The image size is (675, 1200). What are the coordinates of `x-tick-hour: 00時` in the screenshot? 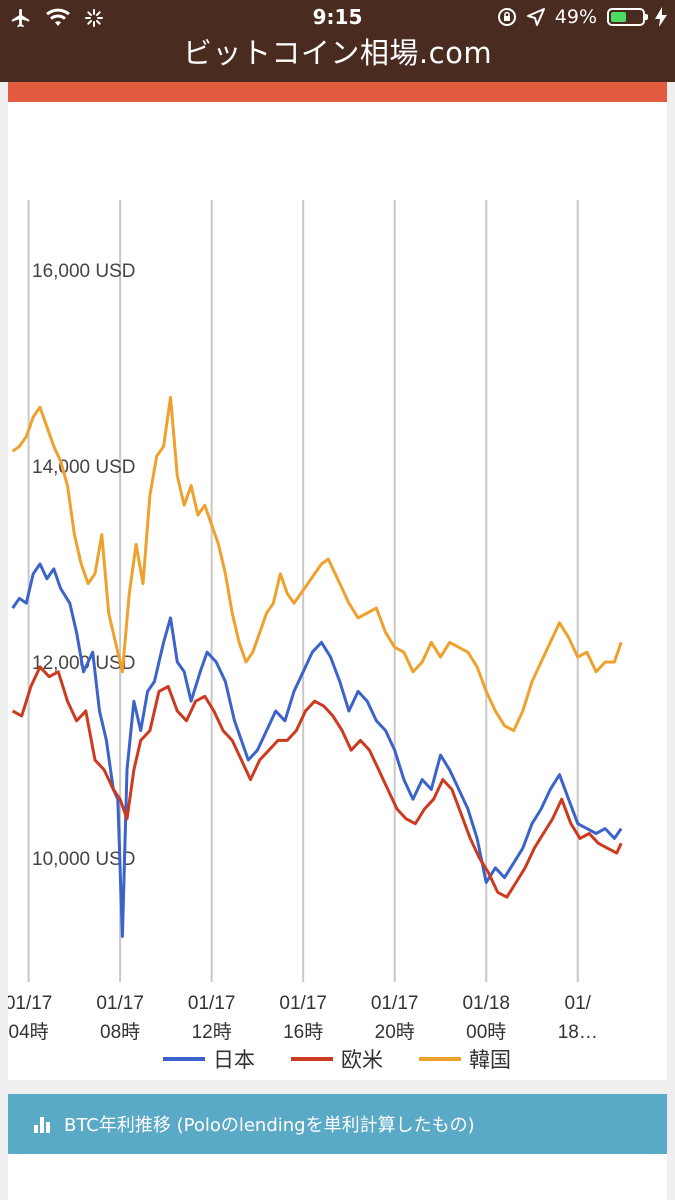 It's located at (486, 1032).